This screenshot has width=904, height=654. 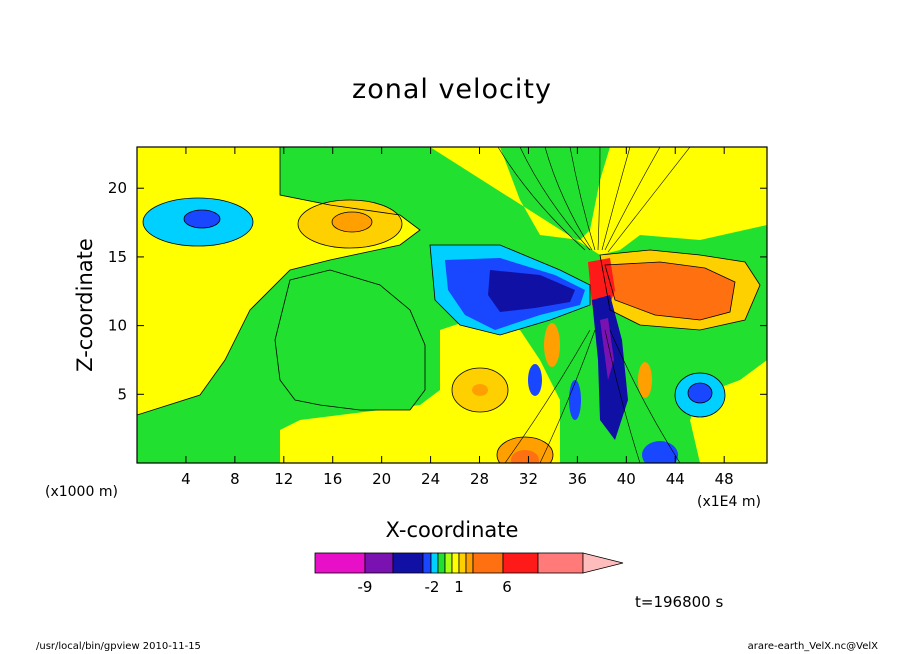 What do you see at coordinates (594, 305) in the screenshot?
I see `contour-streaks` at bounding box center [594, 305].